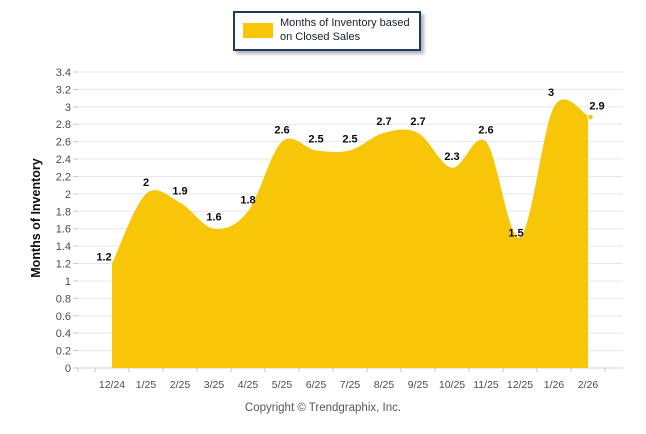 This screenshot has height=434, width=646. I want to click on data-label: 3, so click(551, 93).